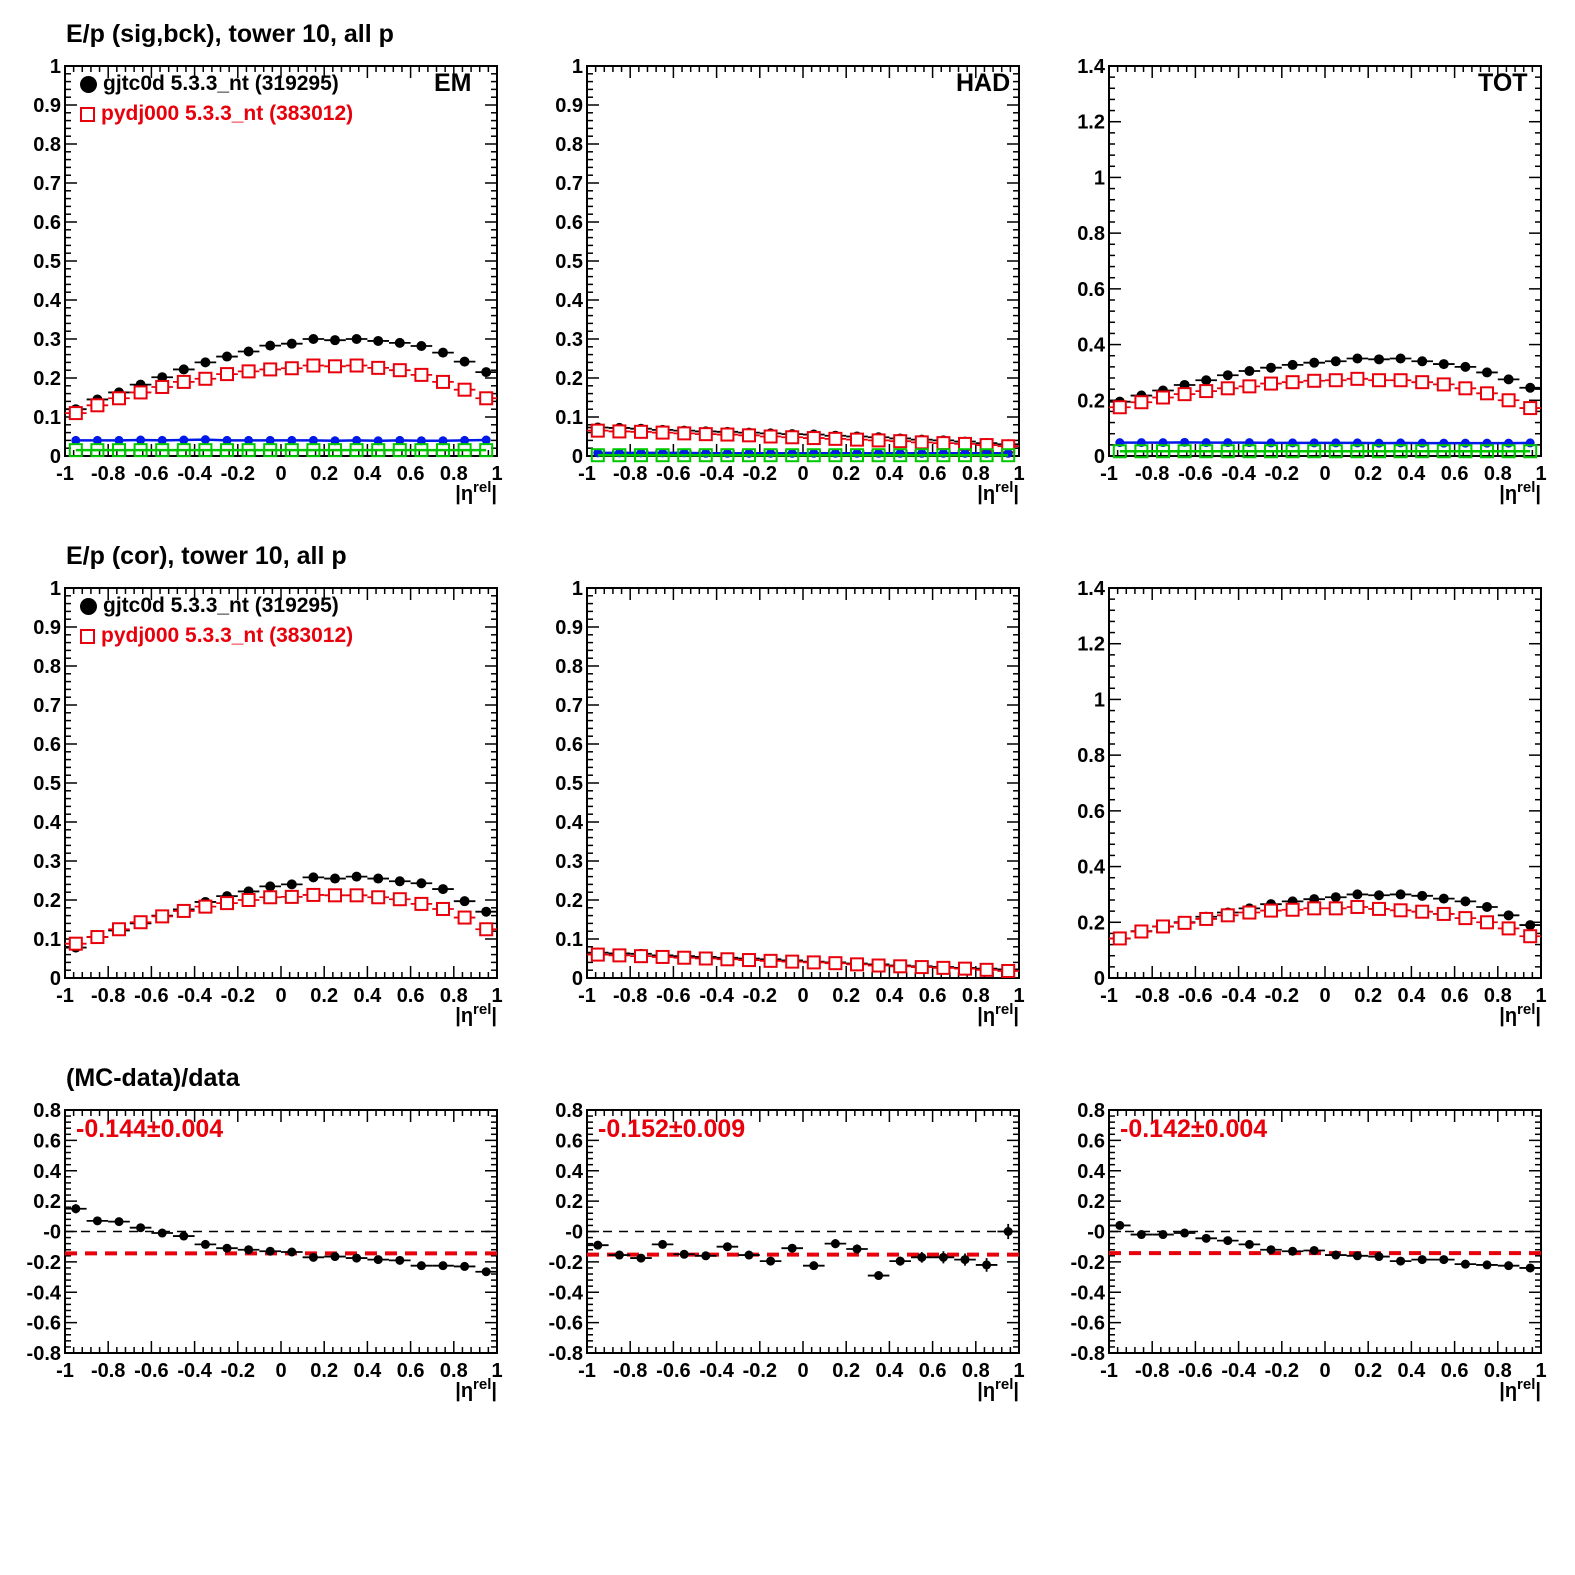 Image resolution: width=1575 pixels, height=1575 pixels. What do you see at coordinates (216, 636) in the screenshot?
I see `legend-entry-mc: pydj000 5.3.3_nt (383012)` at bounding box center [216, 636].